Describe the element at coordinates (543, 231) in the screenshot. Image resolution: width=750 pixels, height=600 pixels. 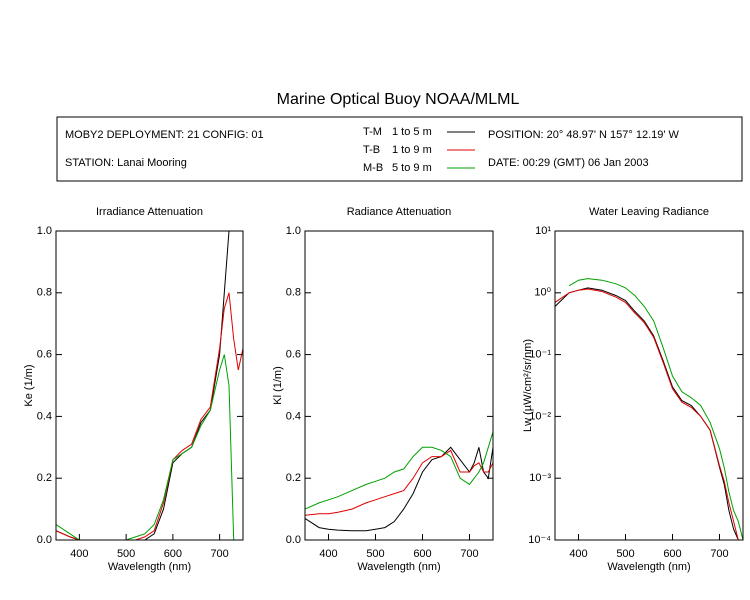
I see `y-tick-label: 10¹` at that location.